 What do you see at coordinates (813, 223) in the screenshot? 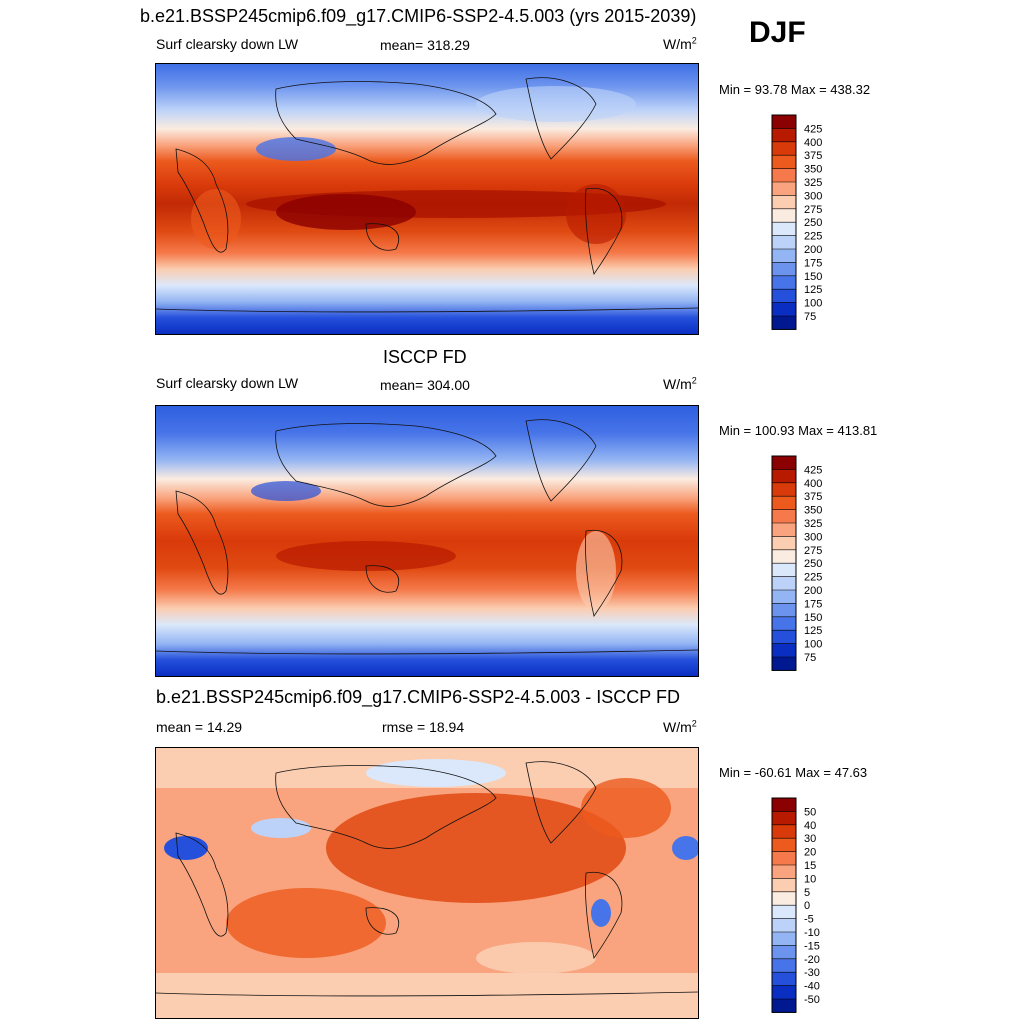
I see `colorbar-1-tick-label: 250` at bounding box center [813, 223].